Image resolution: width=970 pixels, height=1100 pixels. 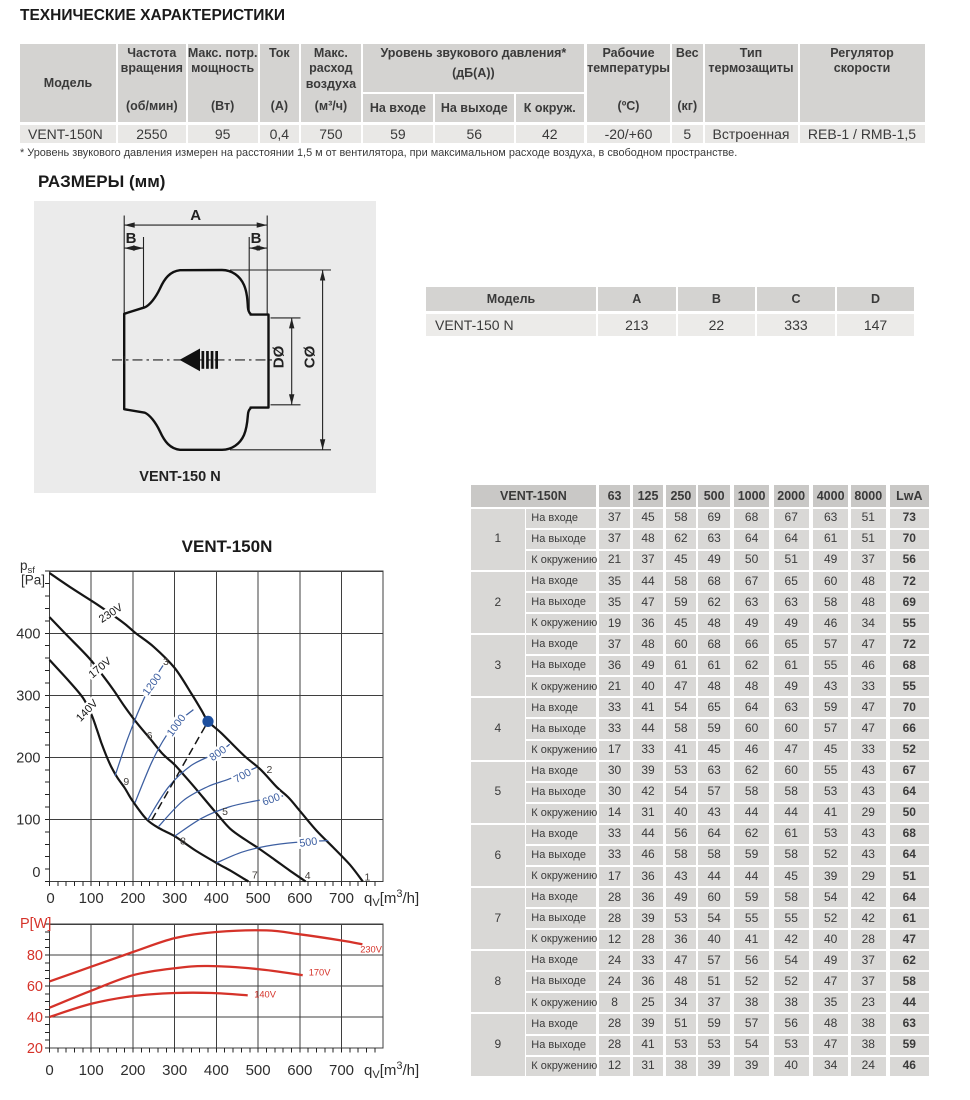 I want to click on svg-text: 3, so click(x=166, y=662).